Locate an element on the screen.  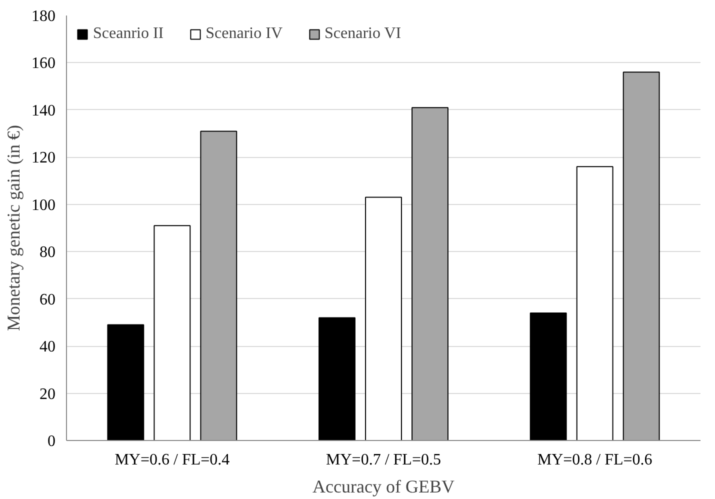
y-axis-title: Monetary genetic gain (in €) is located at coordinates (14, 228).